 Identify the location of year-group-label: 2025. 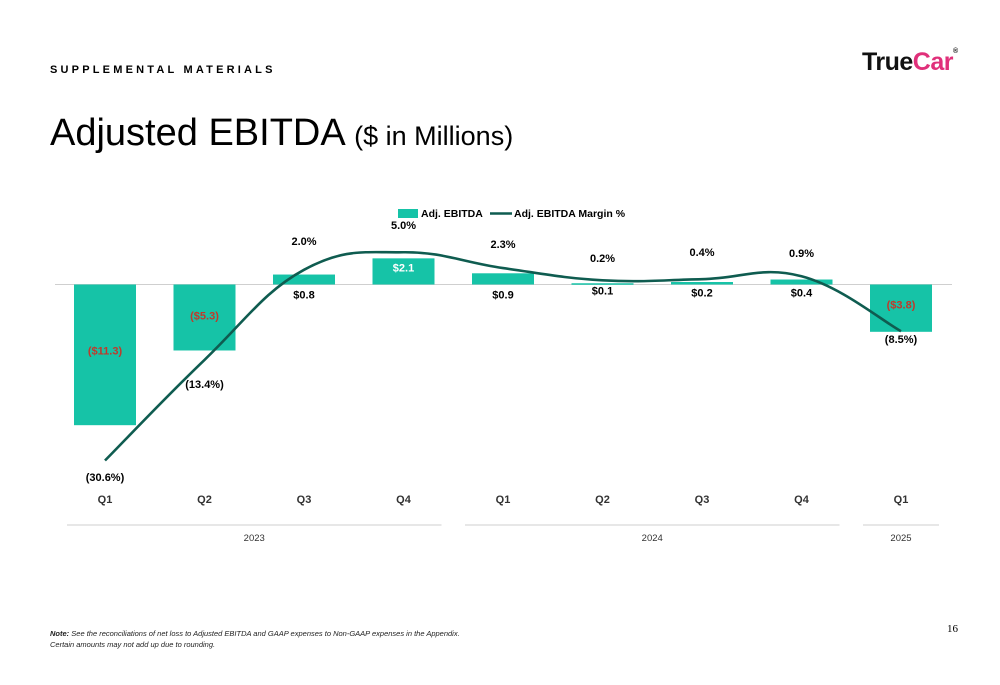
(900, 538).